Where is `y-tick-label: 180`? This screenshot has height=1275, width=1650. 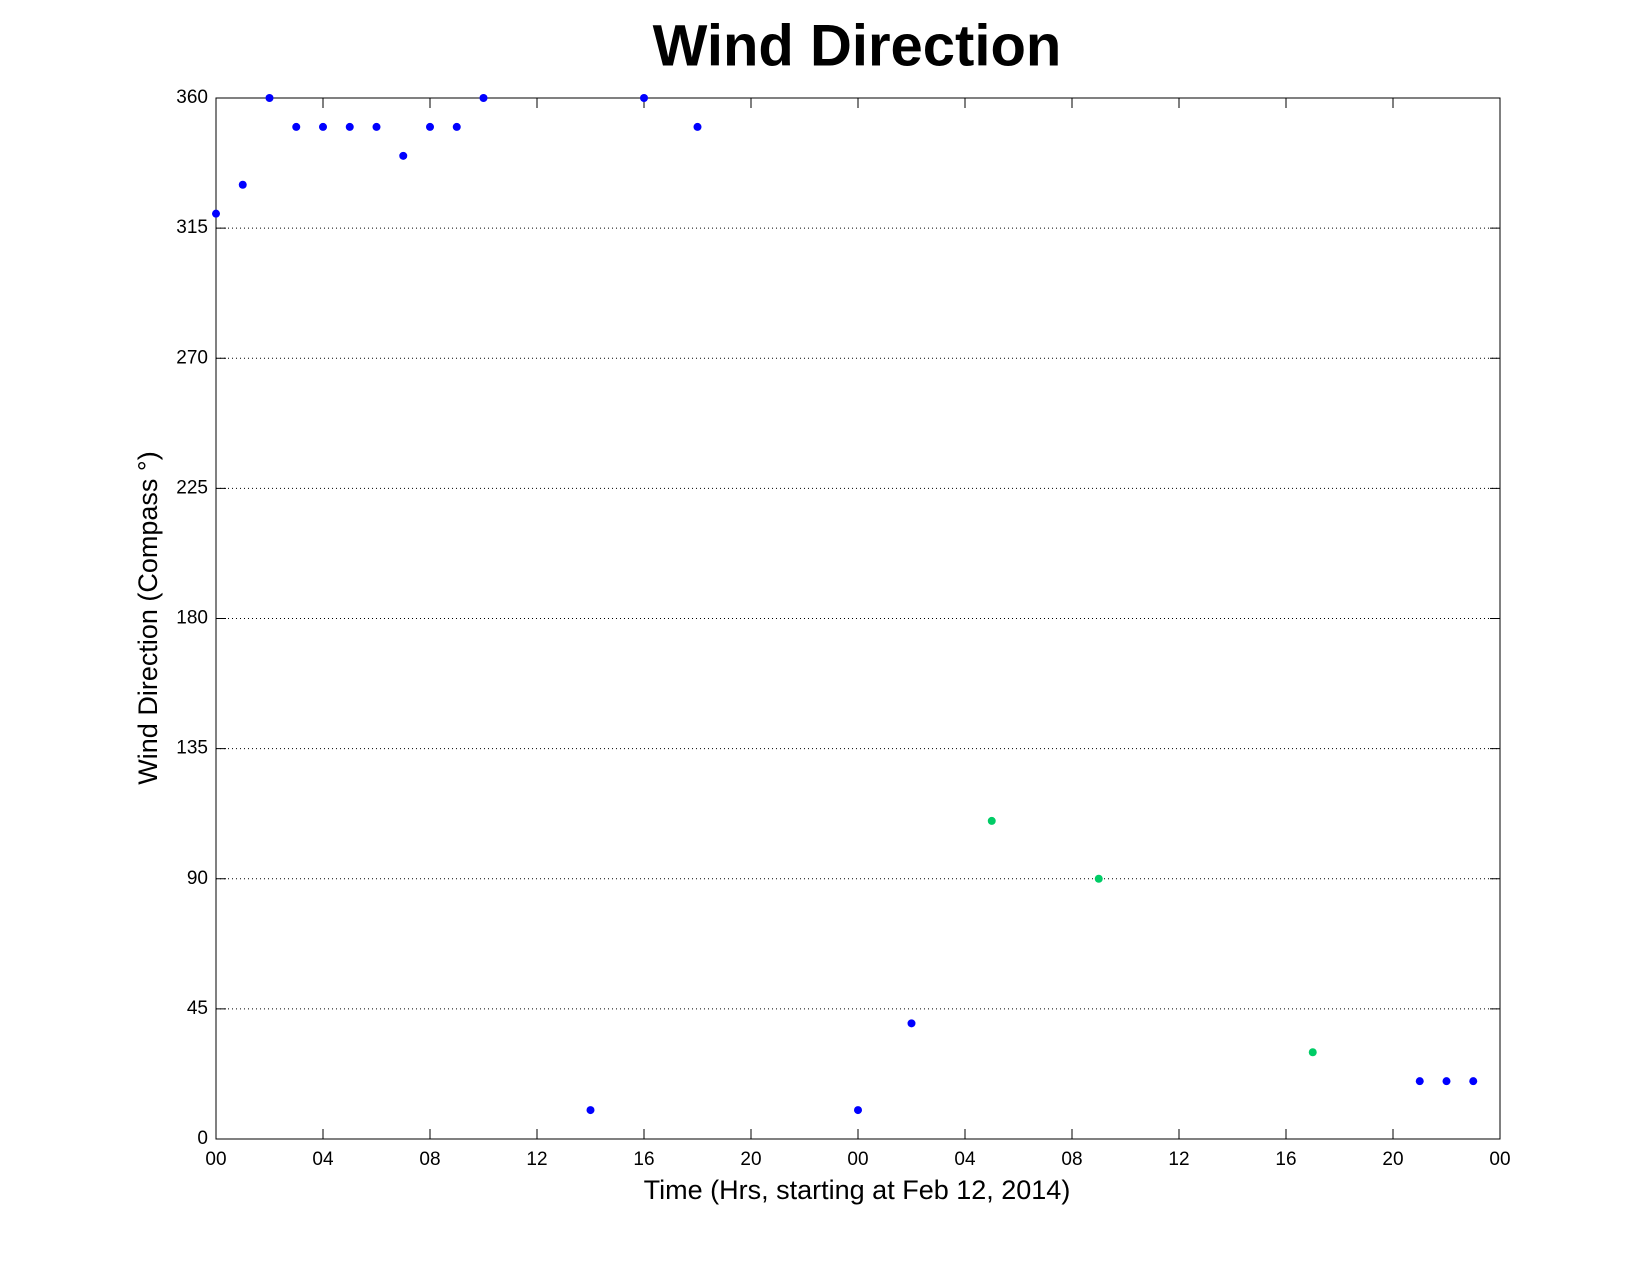 y-tick-label: 180 is located at coordinates (192, 618).